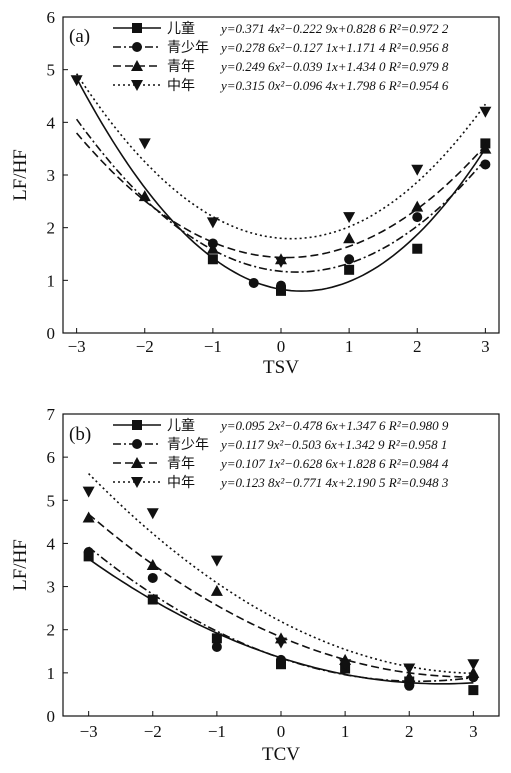  What do you see at coordinates (51, 414) in the screenshot?
I see `y-tick-label: 7` at bounding box center [51, 414].